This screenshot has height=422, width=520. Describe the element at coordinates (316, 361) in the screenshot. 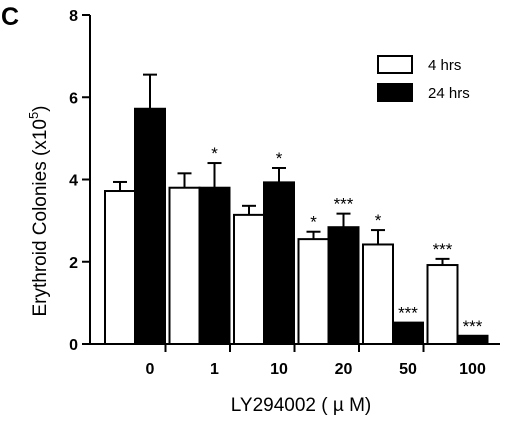

I see `x-ticks: 0 1 10 20 50 100` at that location.